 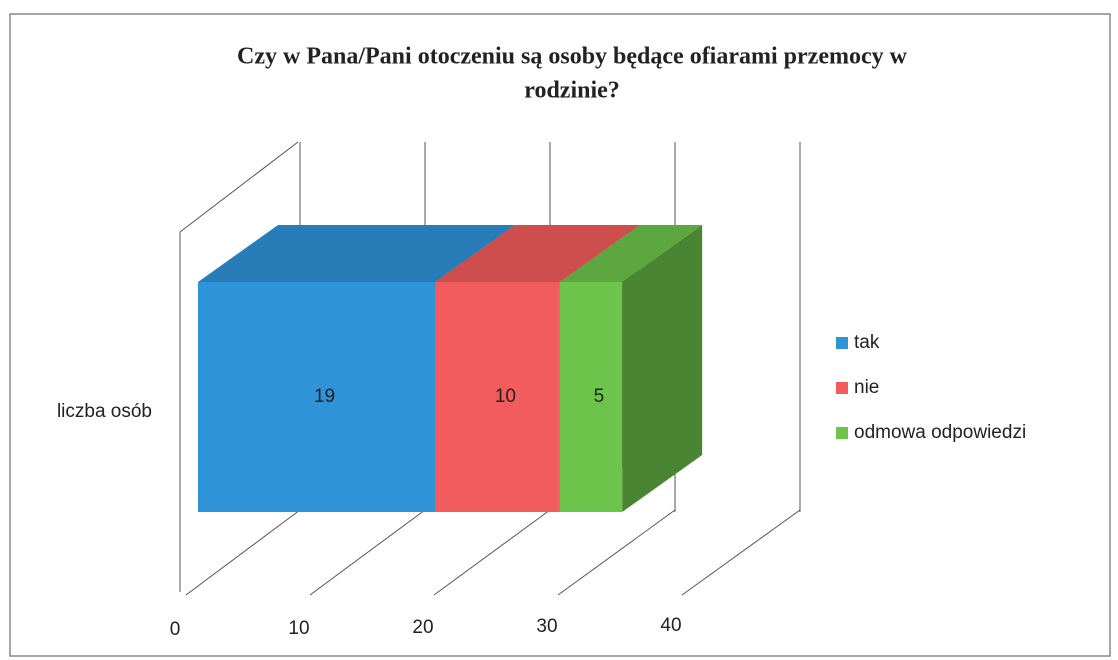 What do you see at coordinates (422, 627) in the screenshot?
I see `x-tick-label: 20` at bounding box center [422, 627].